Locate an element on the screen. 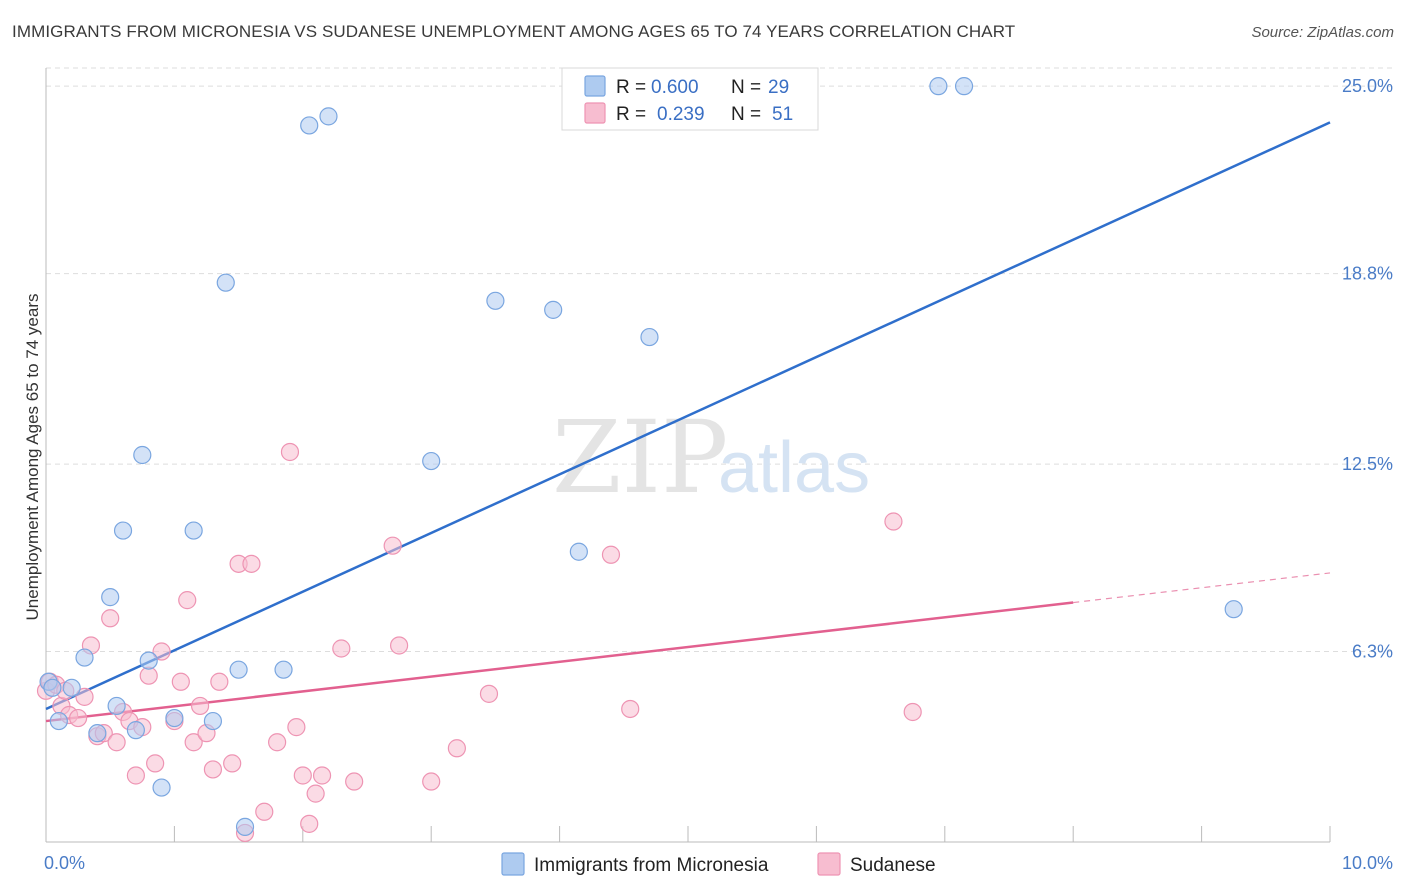 The image size is (1406, 892). legend-r-label-micronesia: R = is located at coordinates (631, 87).